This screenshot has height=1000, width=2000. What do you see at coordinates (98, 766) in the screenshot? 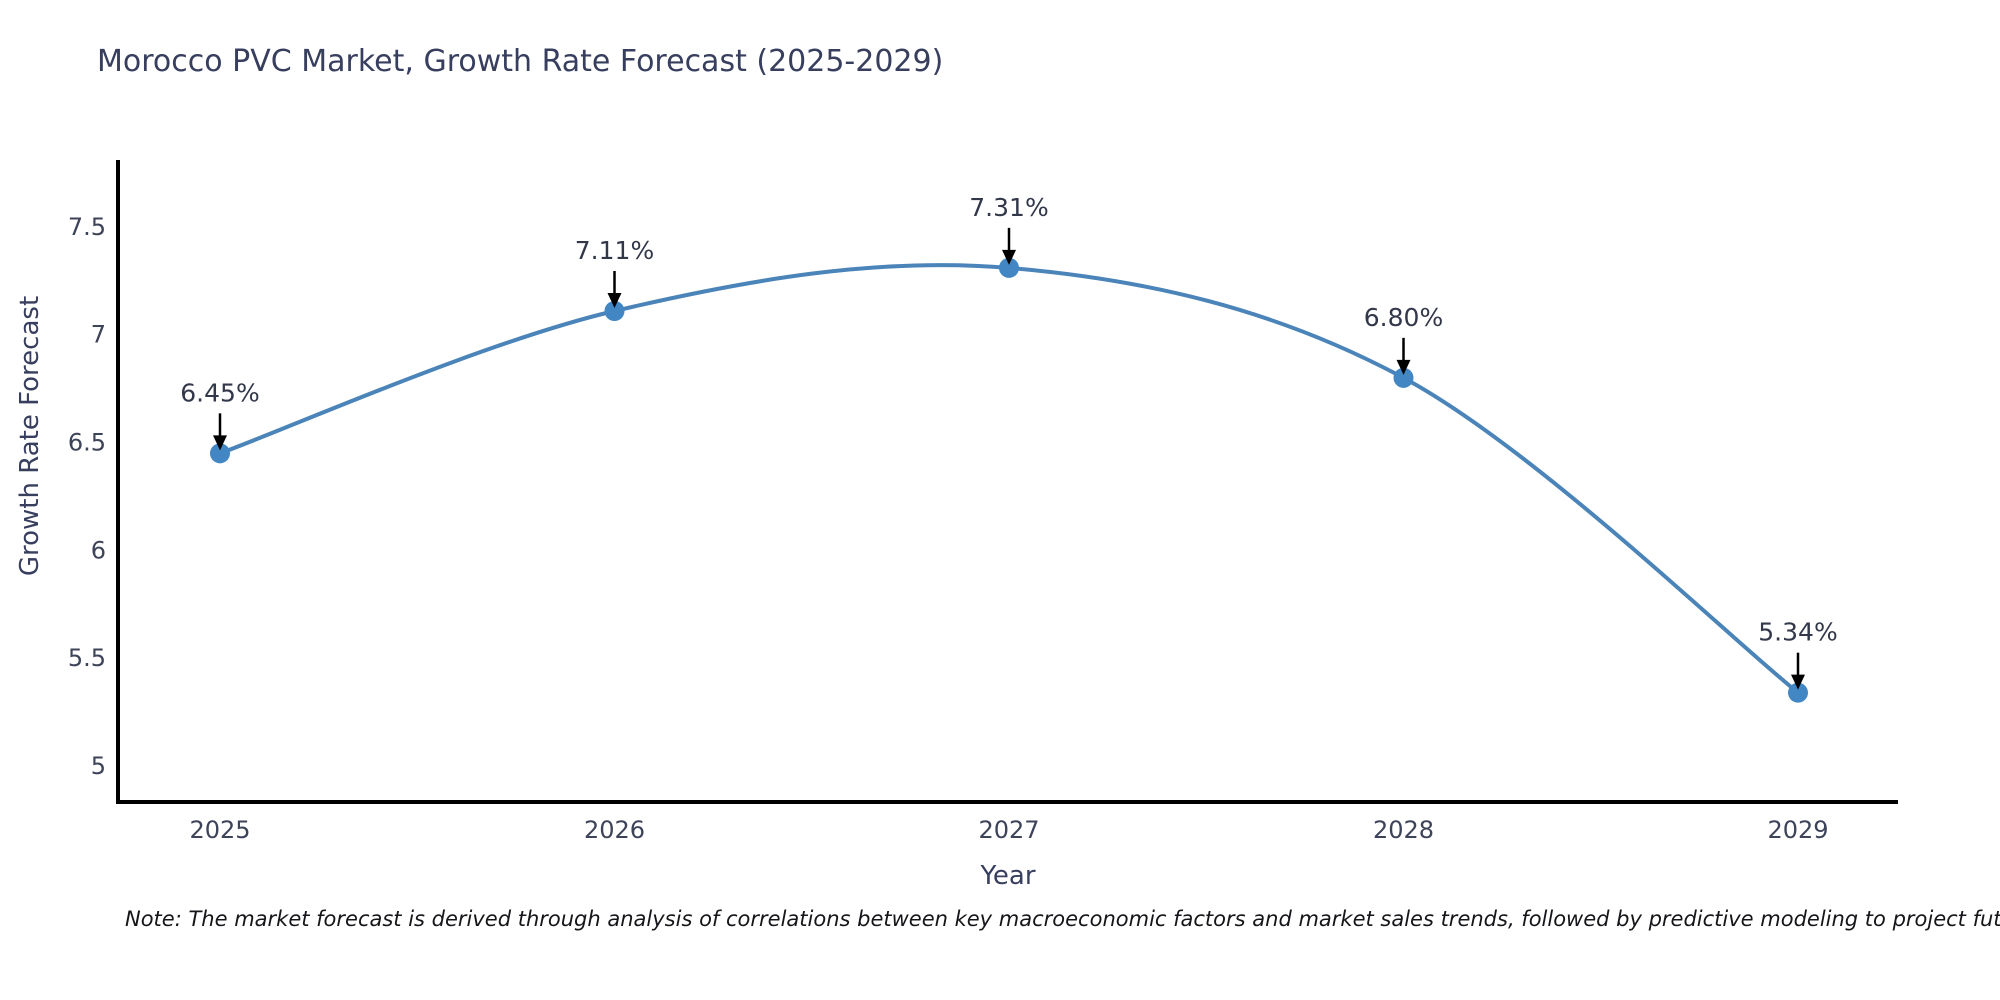
I see `y-tick-label: 5` at bounding box center [98, 766].